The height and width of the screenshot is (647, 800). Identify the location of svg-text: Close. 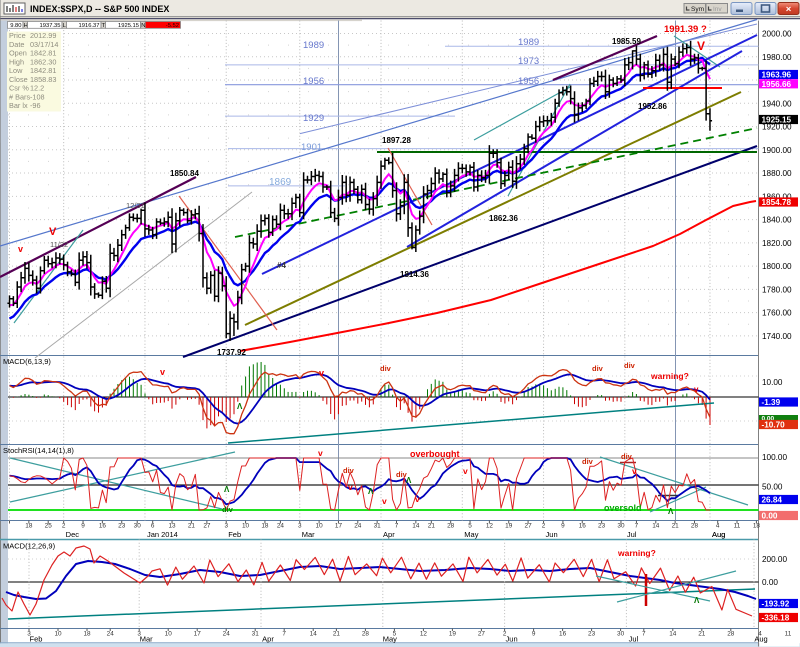
(18, 79).